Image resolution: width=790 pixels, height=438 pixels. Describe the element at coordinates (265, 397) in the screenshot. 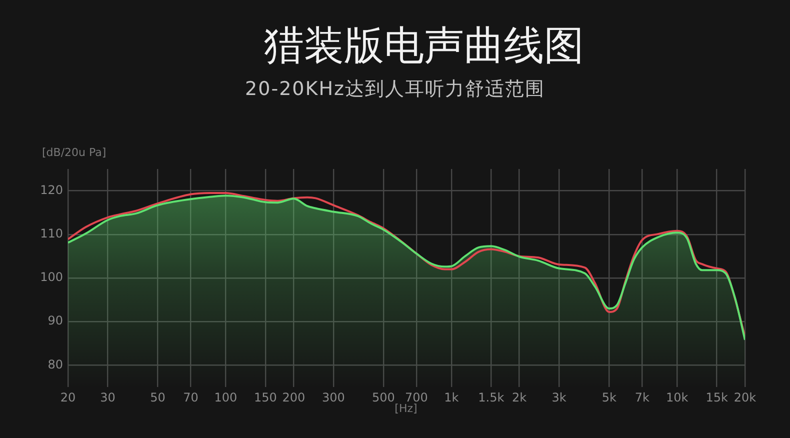

I see `x-tick-label: 150` at that location.